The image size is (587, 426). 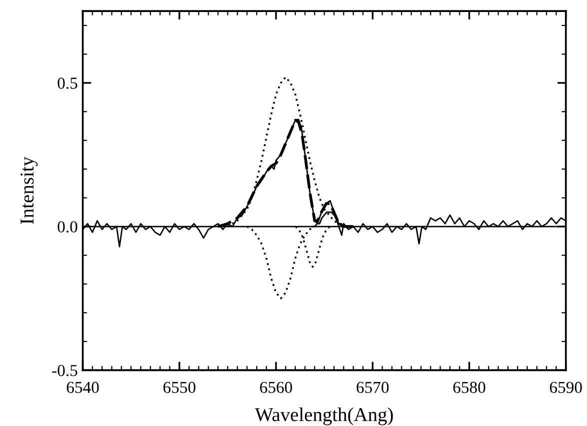 What do you see at coordinates (65, 370) in the screenshot?
I see `y-tick-label: -0.5` at bounding box center [65, 370].